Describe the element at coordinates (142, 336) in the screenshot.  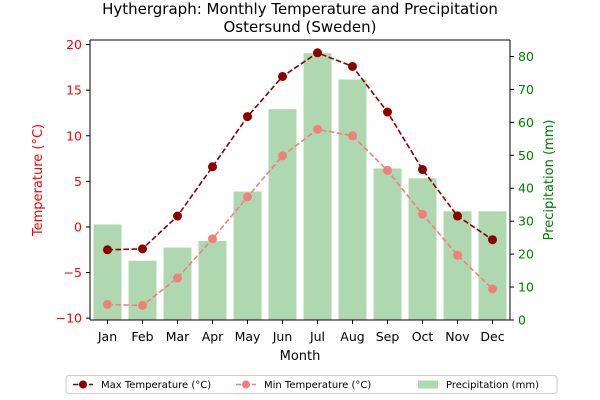
I see `x-tick-label-feb: Feb` at that location.